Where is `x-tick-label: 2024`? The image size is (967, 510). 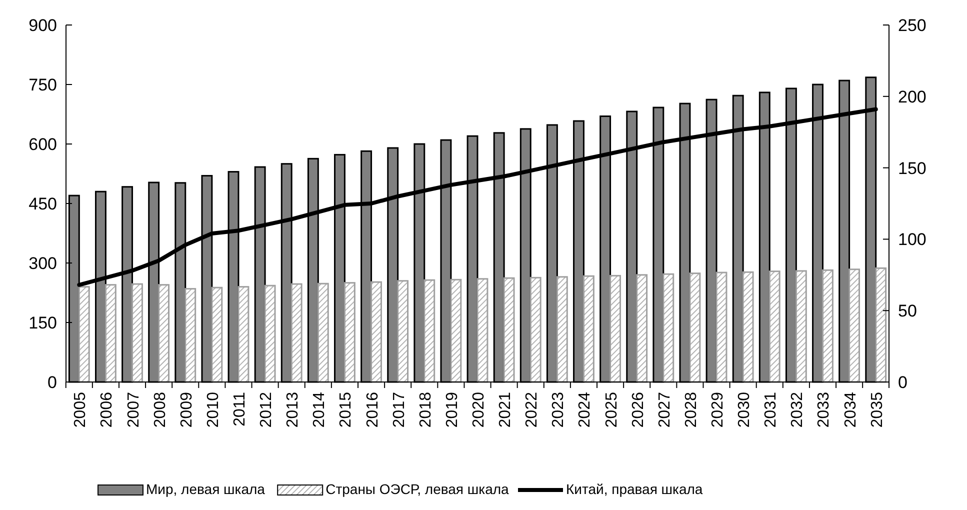 x-tick-label: 2024 is located at coordinates (585, 410).